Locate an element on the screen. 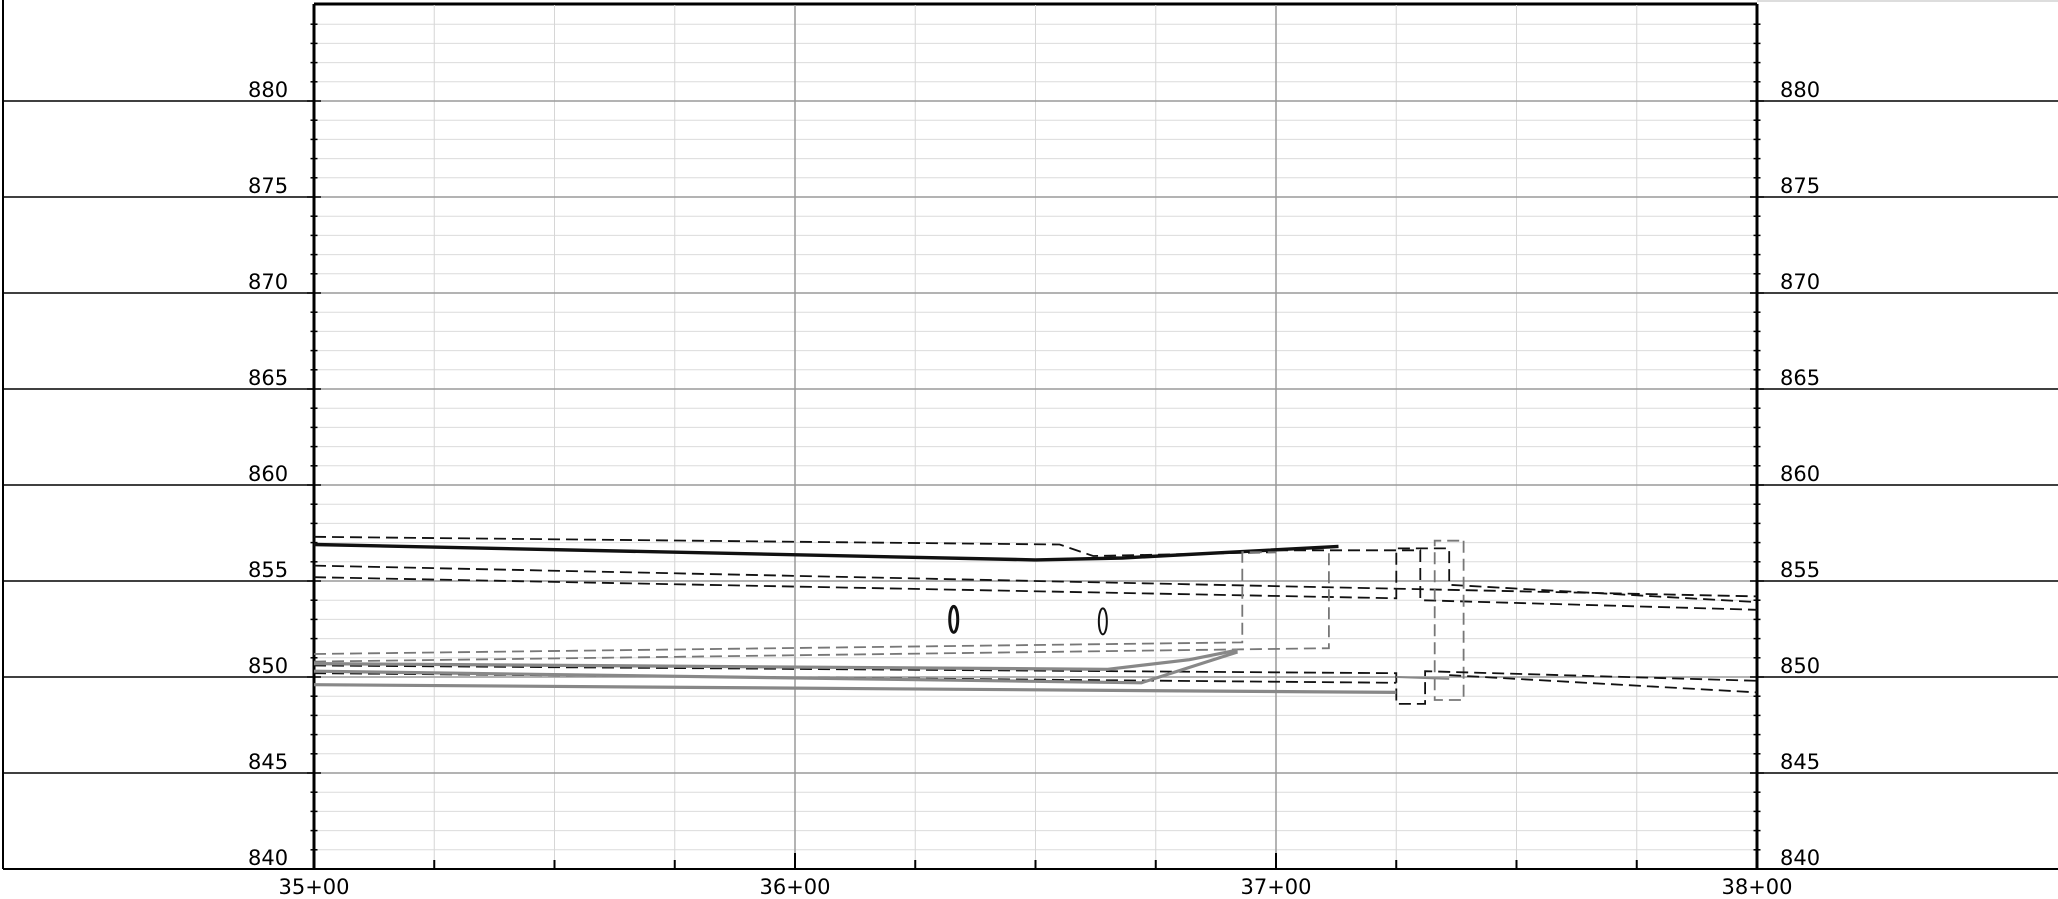 The width and height of the screenshot is (2058, 899). y-tick-label-left: 865 is located at coordinates (268, 378).